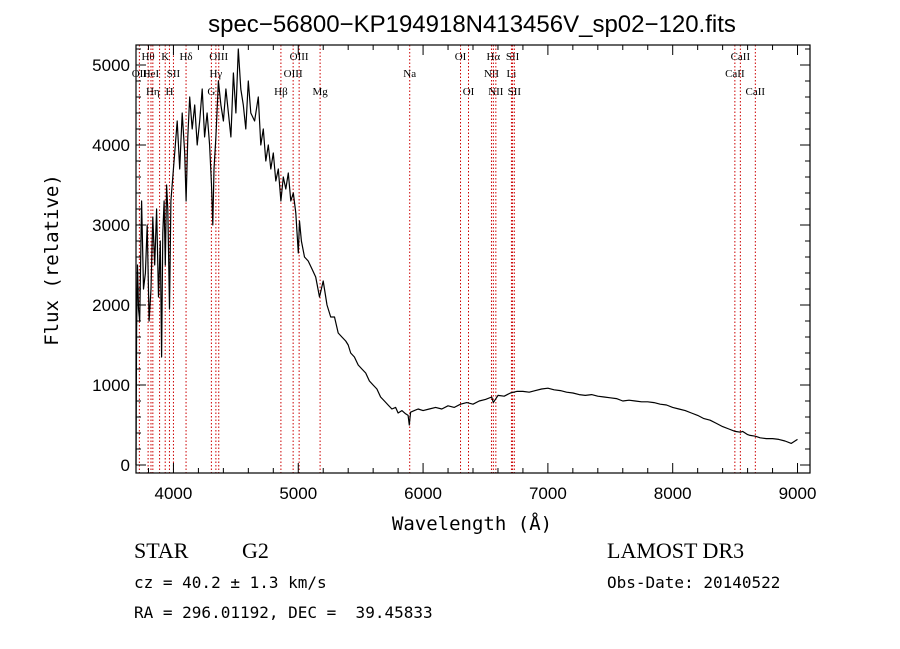 The image size is (900, 649). What do you see at coordinates (798, 493) in the screenshot?
I see `x-tick-label: 9000` at bounding box center [798, 493].